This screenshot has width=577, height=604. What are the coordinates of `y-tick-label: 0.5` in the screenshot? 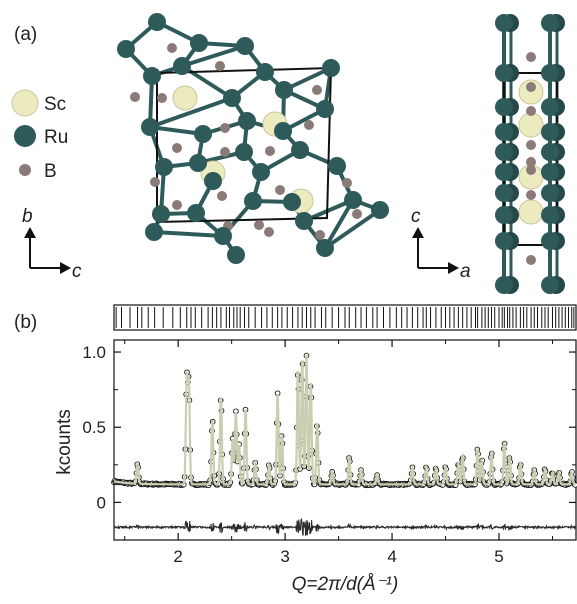 It's located at (94, 427).